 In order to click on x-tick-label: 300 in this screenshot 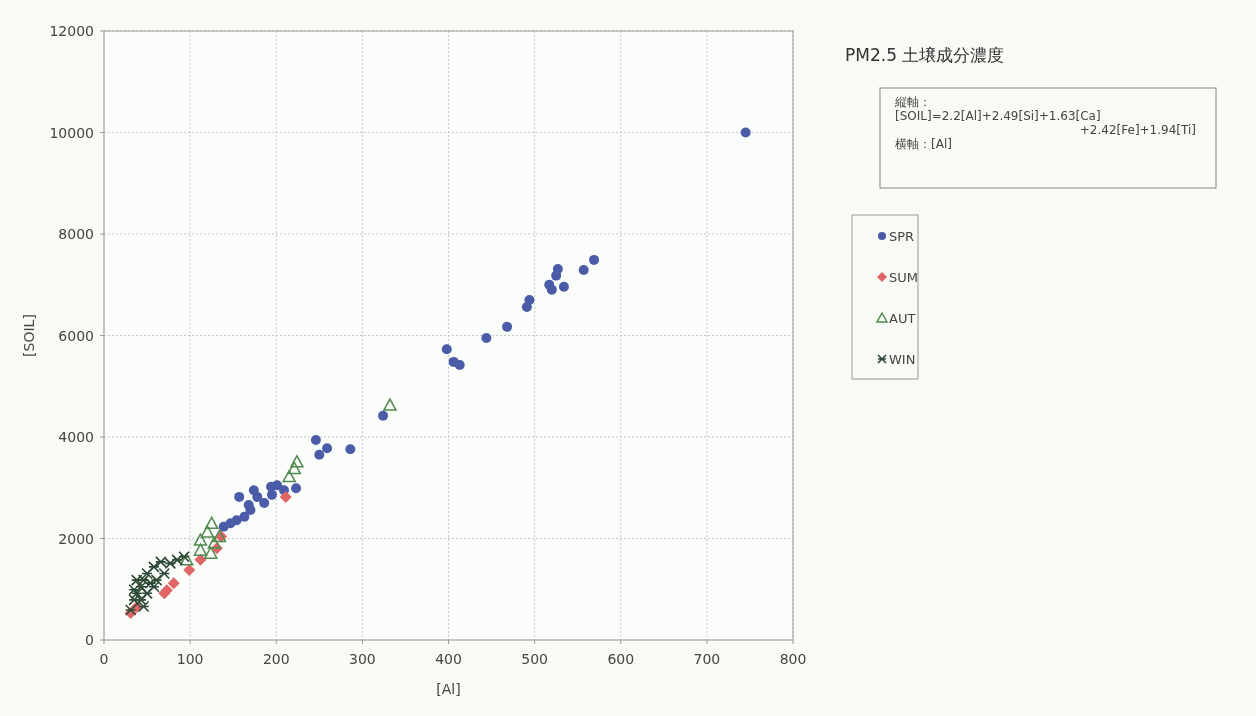, I will do `click(362, 659)`.